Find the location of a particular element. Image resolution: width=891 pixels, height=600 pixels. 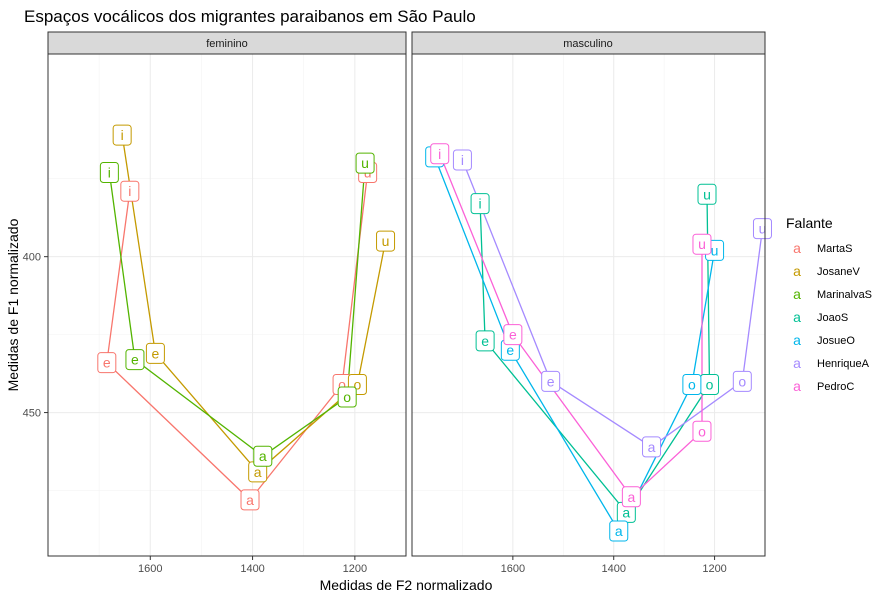

point-MartaS-i: i is located at coordinates (130, 191).